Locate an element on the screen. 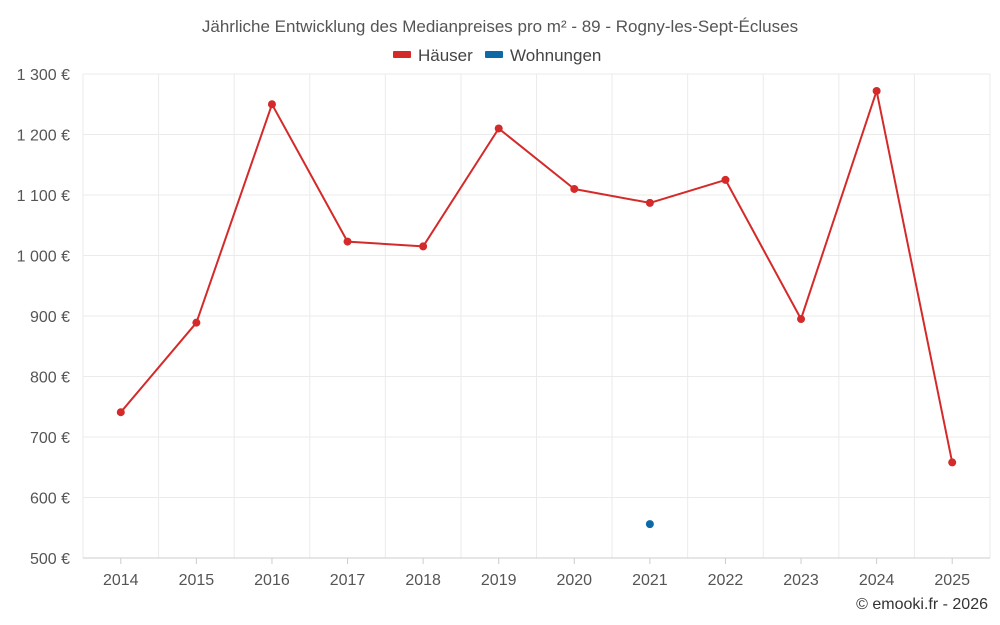 This screenshot has width=1000, height=625. credit-text: © emooki.fr - 2026 is located at coordinates (922, 604).